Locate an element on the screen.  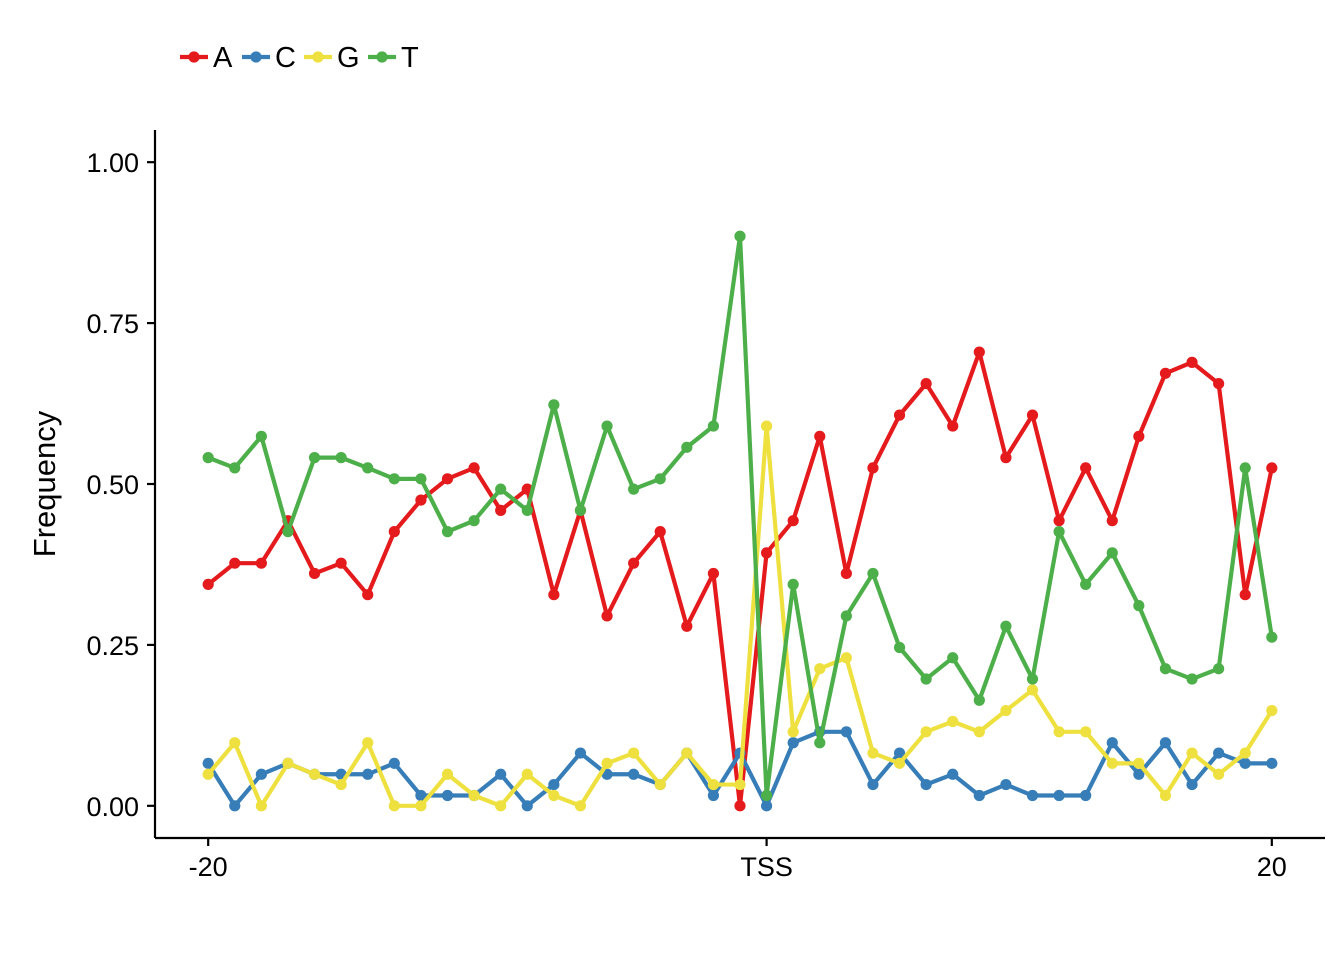
x-axis-ticks: -20 TSS 20 is located at coordinates (738, 860).